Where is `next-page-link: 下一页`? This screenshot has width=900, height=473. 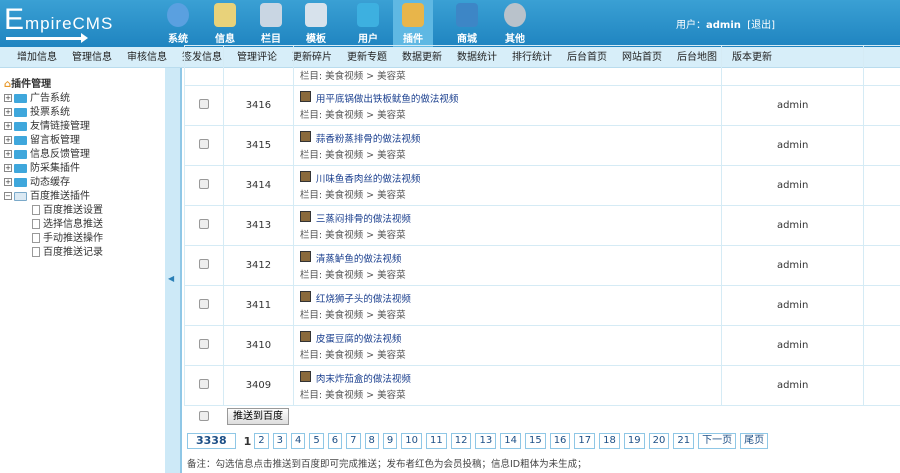
next-page-link: 下一页 is located at coordinates (717, 441).